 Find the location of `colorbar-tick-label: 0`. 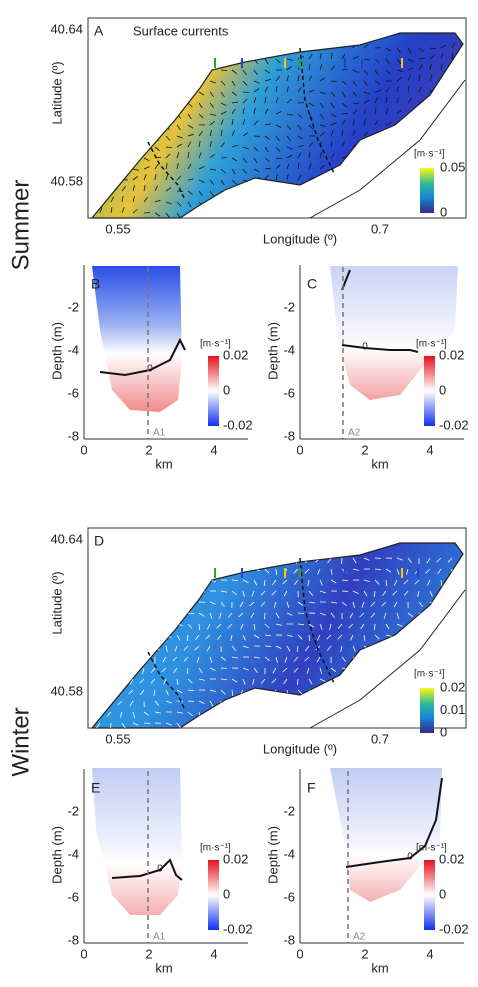

colorbar-tick-label: 0 is located at coordinates (443, 731).